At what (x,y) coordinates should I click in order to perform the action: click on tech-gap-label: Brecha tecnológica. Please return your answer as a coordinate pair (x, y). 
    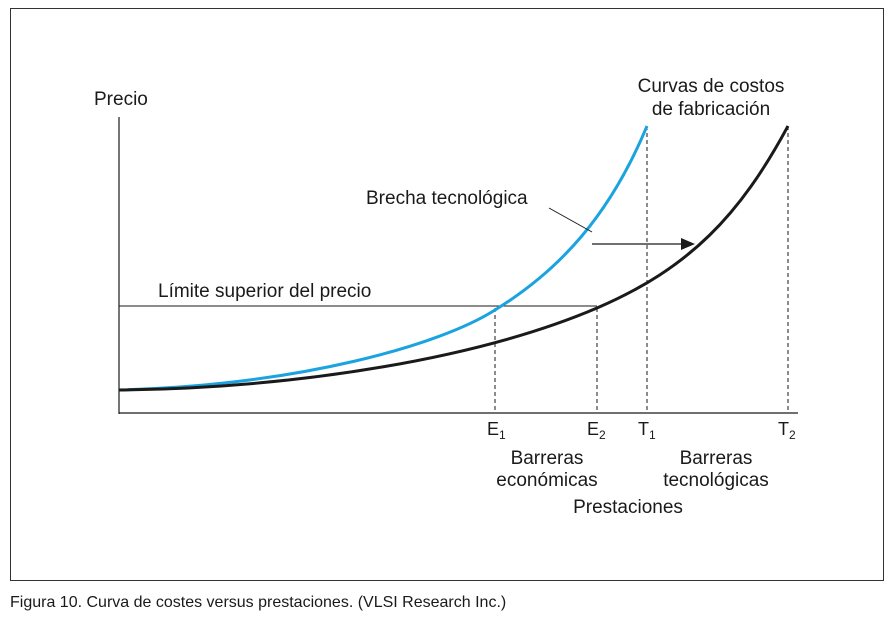
    Looking at the image, I should click on (447, 198).